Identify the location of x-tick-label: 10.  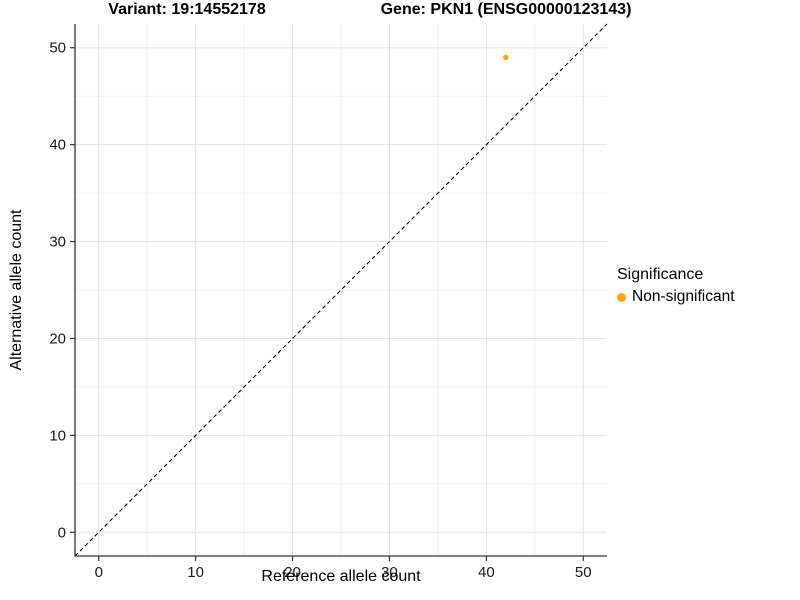
(195, 572).